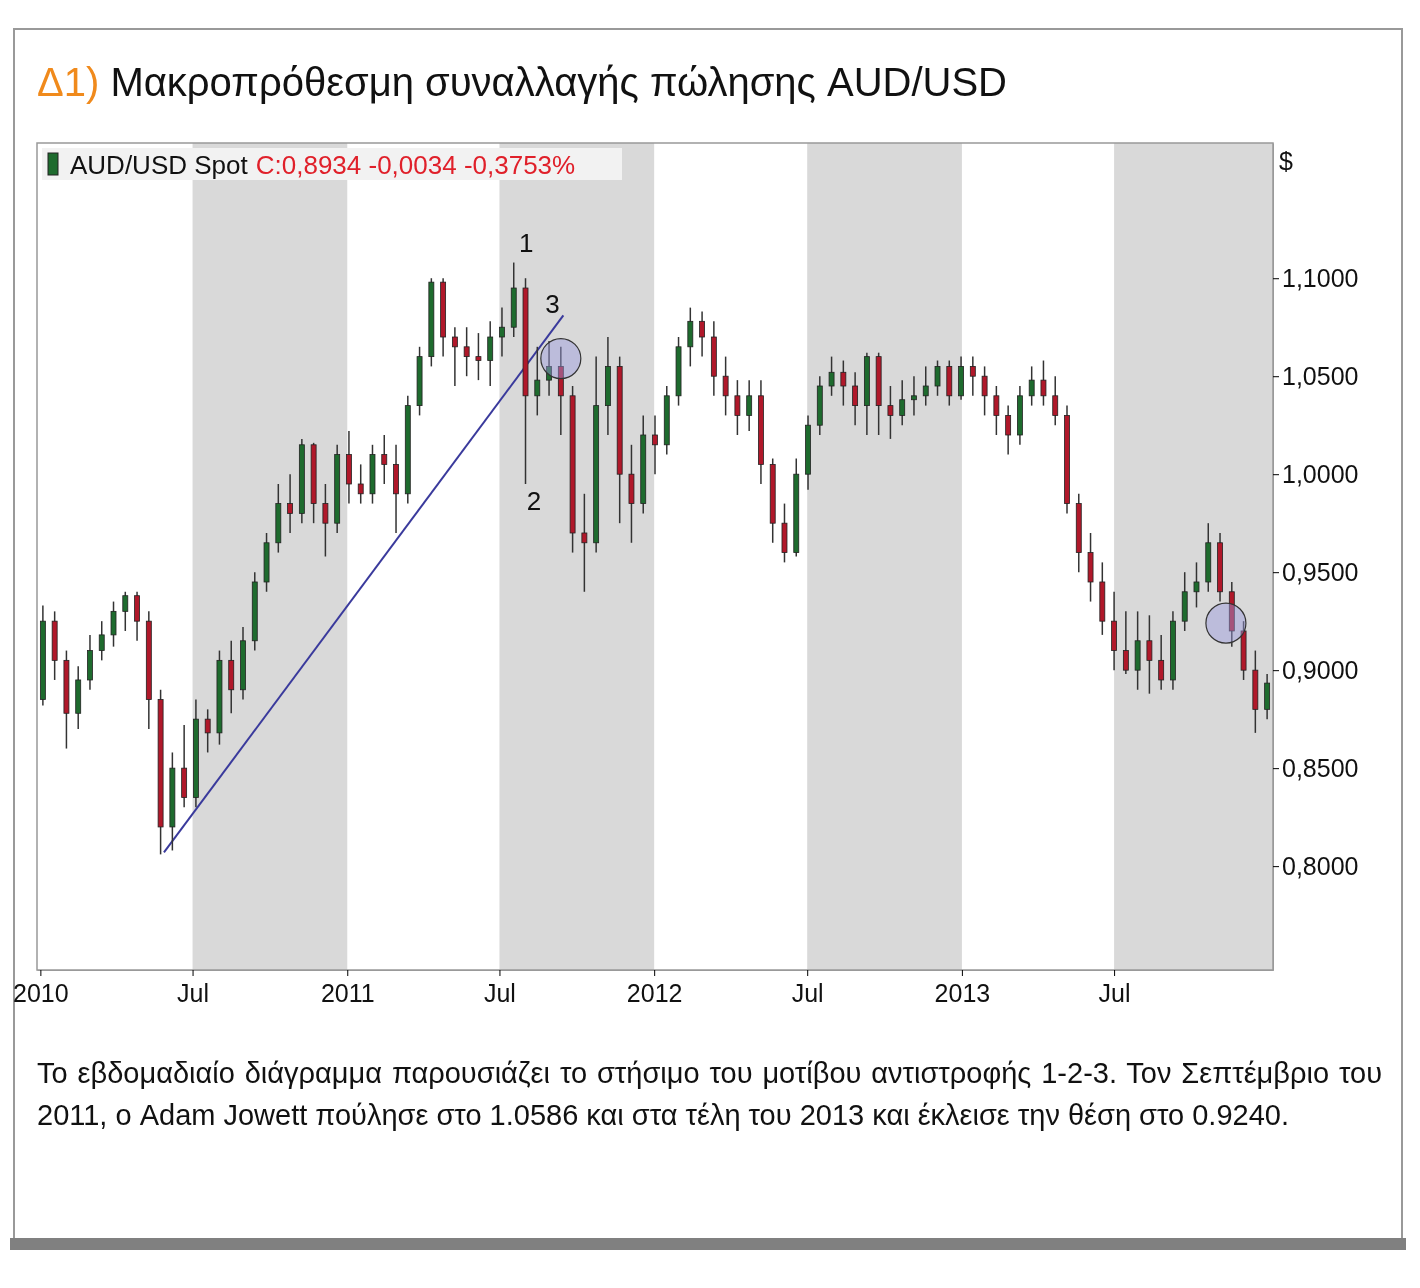 This screenshot has height=1288, width=1420. What do you see at coordinates (654, 992) in the screenshot?
I see `x-tick-label: 2012` at bounding box center [654, 992].